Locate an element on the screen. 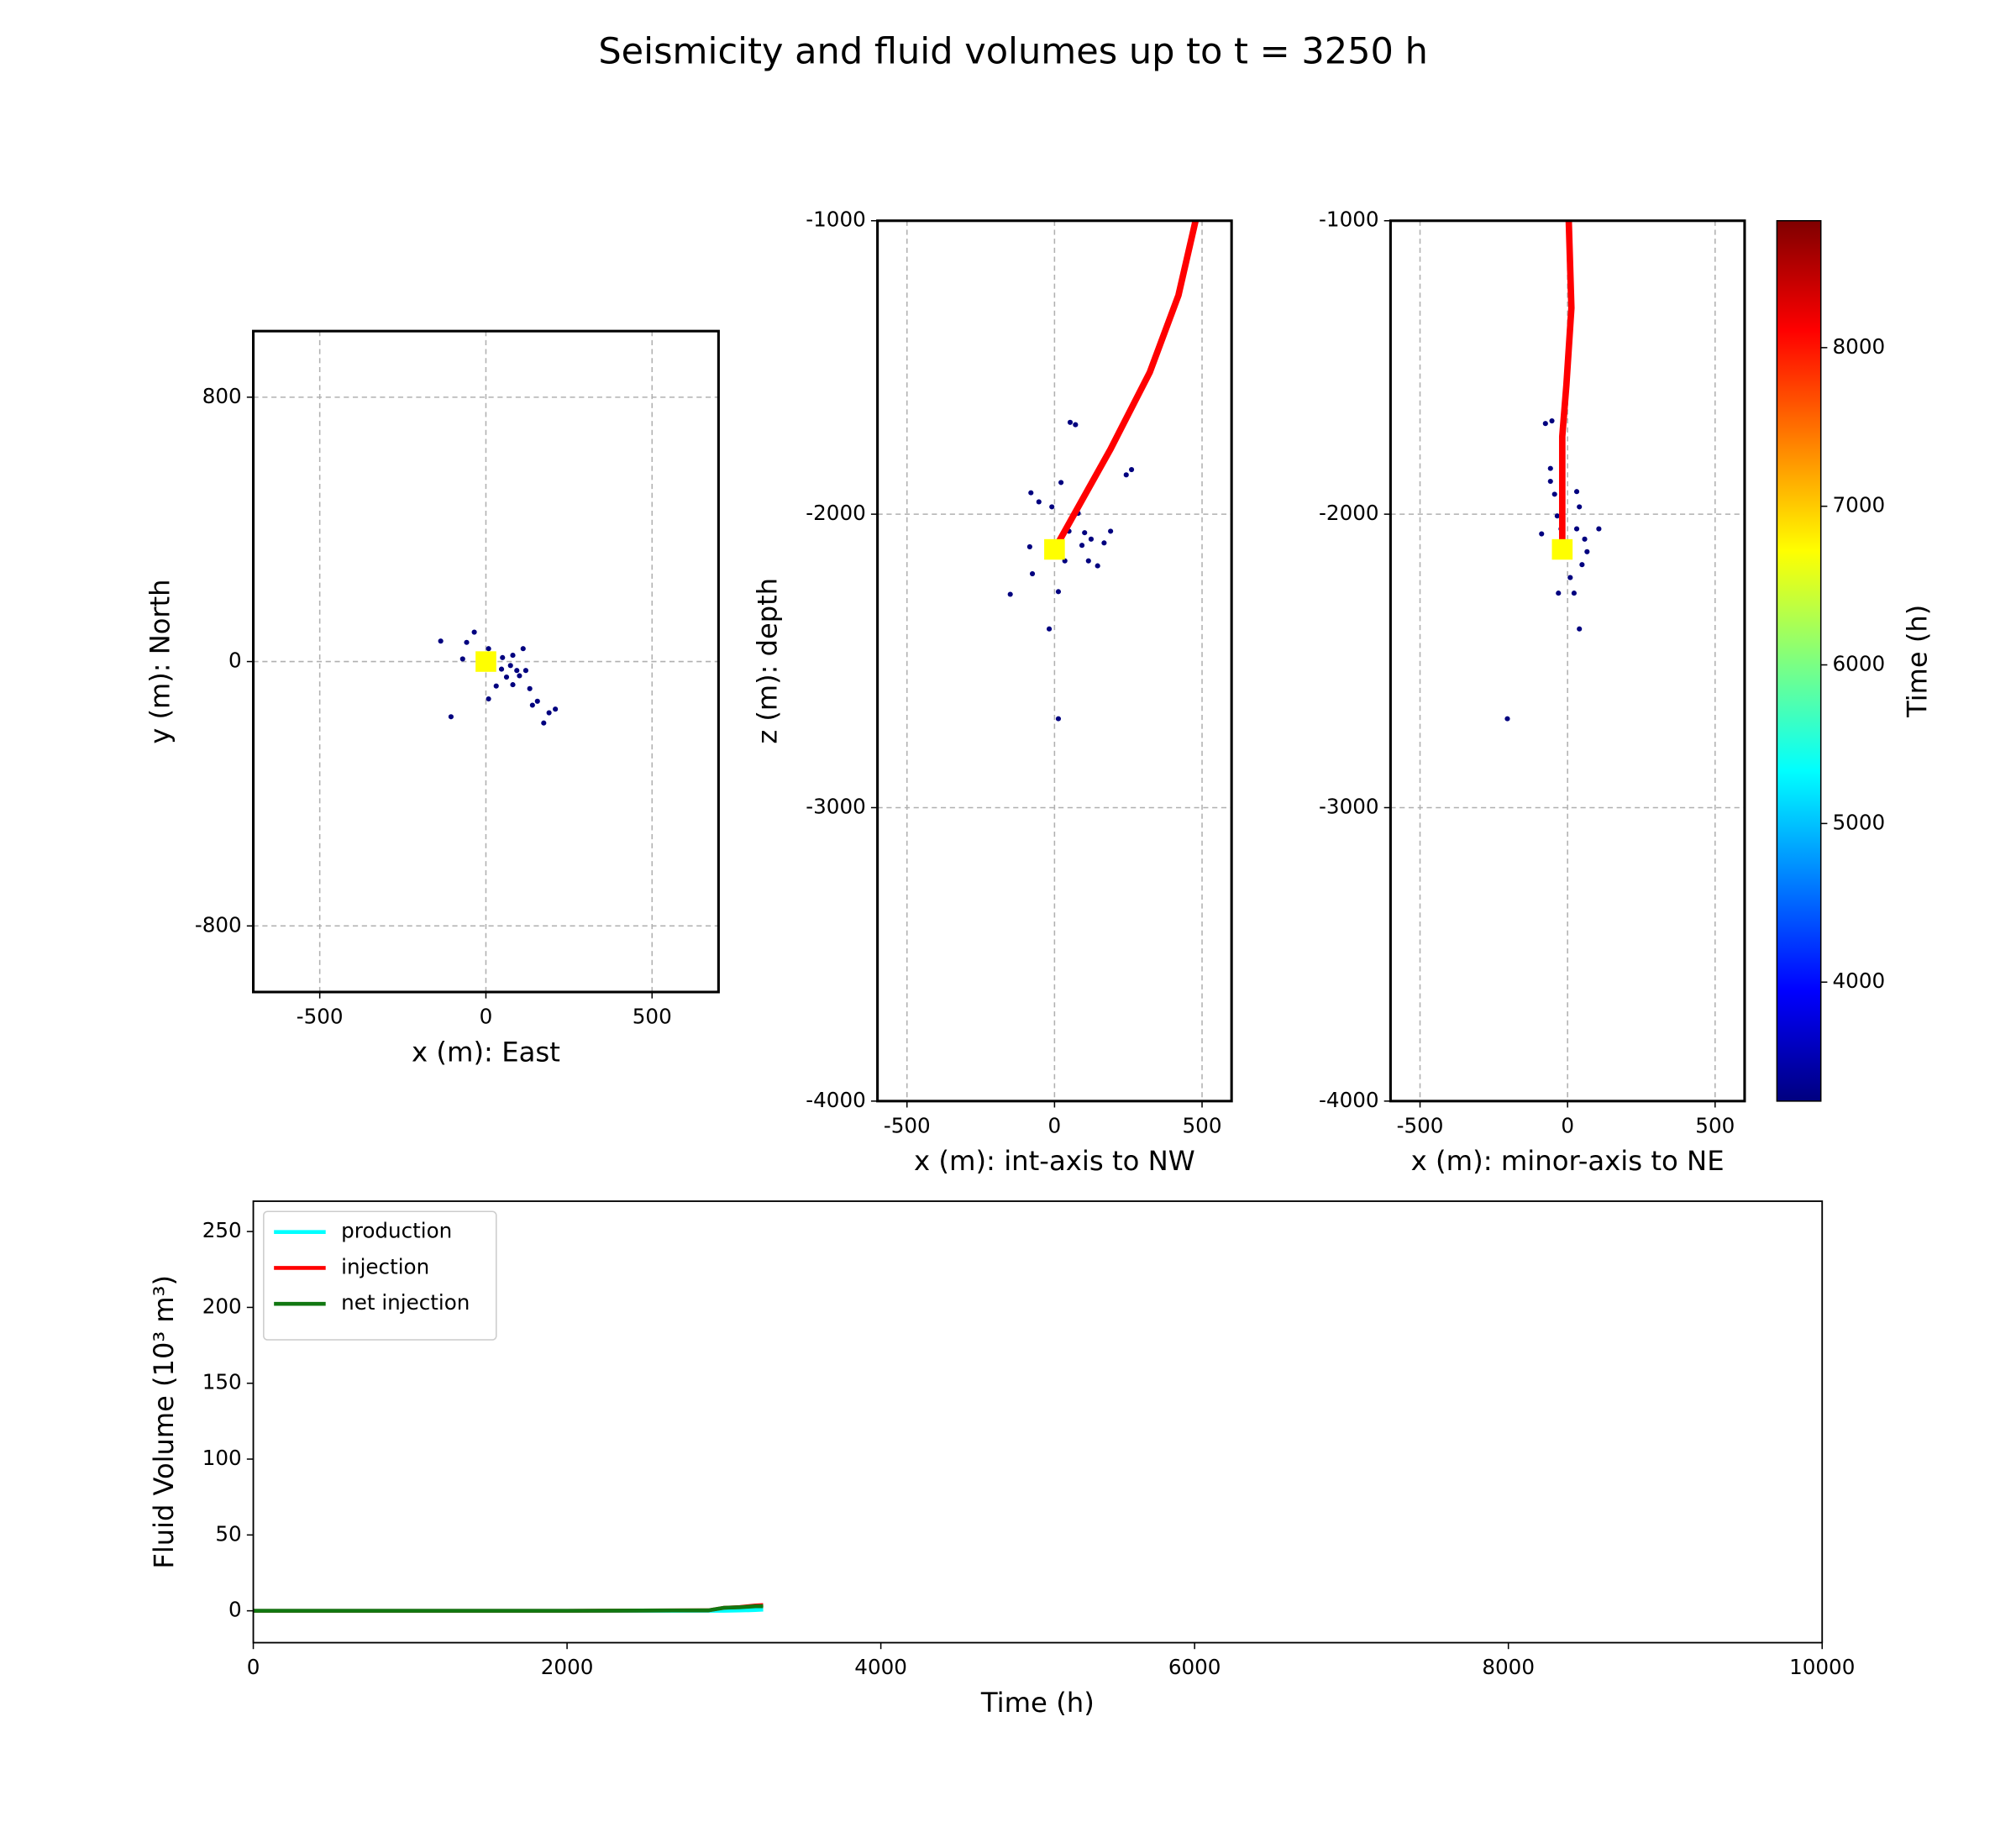  y-tick-label: 800 is located at coordinates (222, 396).